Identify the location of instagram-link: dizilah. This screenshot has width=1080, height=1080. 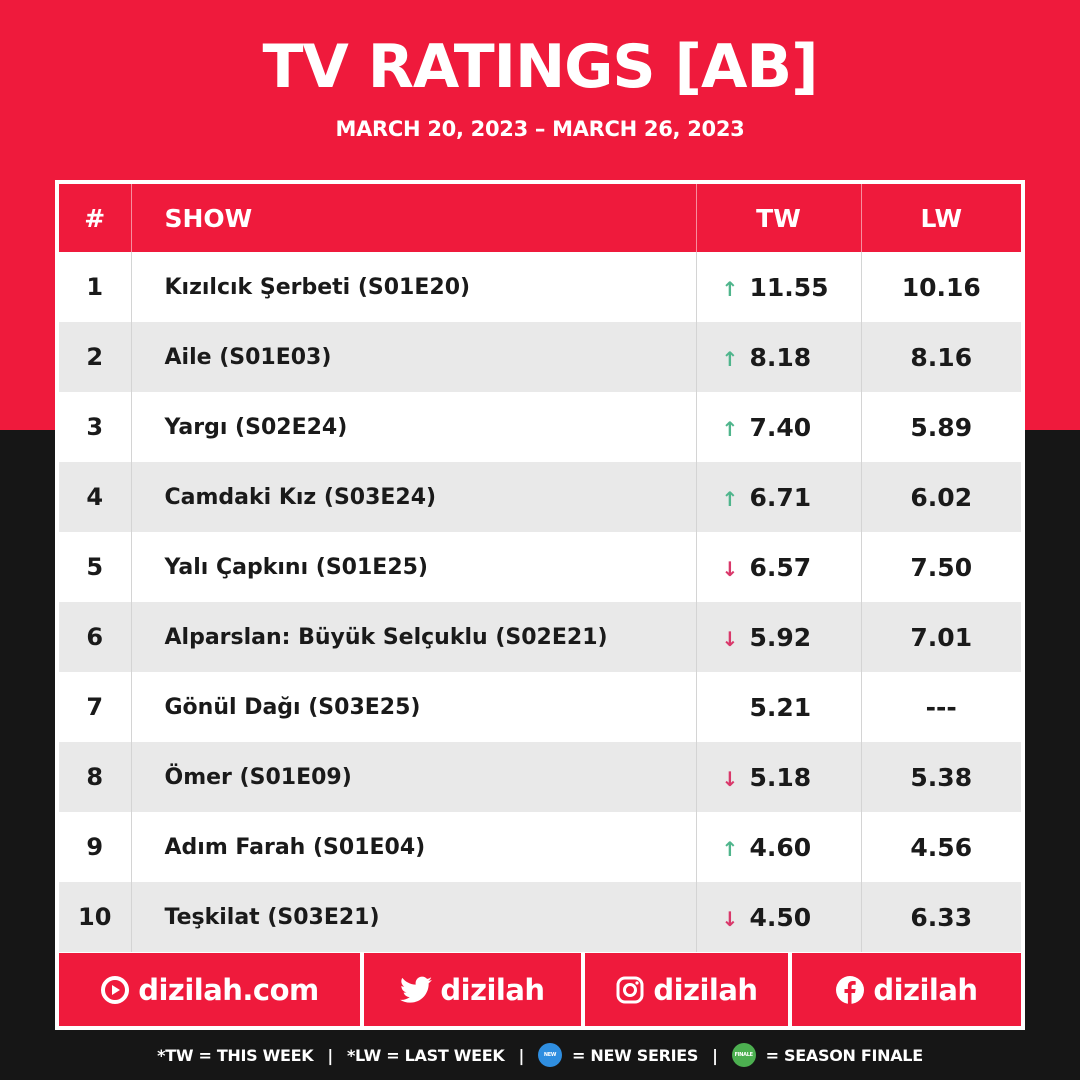
(686, 989).